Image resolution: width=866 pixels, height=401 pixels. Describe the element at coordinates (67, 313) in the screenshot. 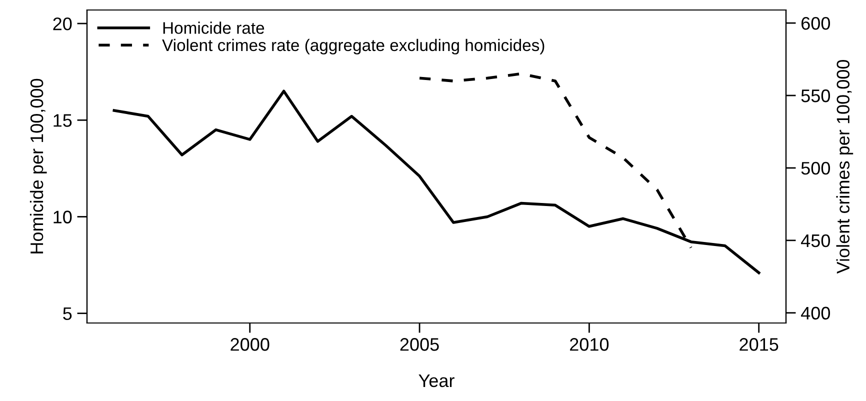

I see `y-tick-label: 5` at that location.